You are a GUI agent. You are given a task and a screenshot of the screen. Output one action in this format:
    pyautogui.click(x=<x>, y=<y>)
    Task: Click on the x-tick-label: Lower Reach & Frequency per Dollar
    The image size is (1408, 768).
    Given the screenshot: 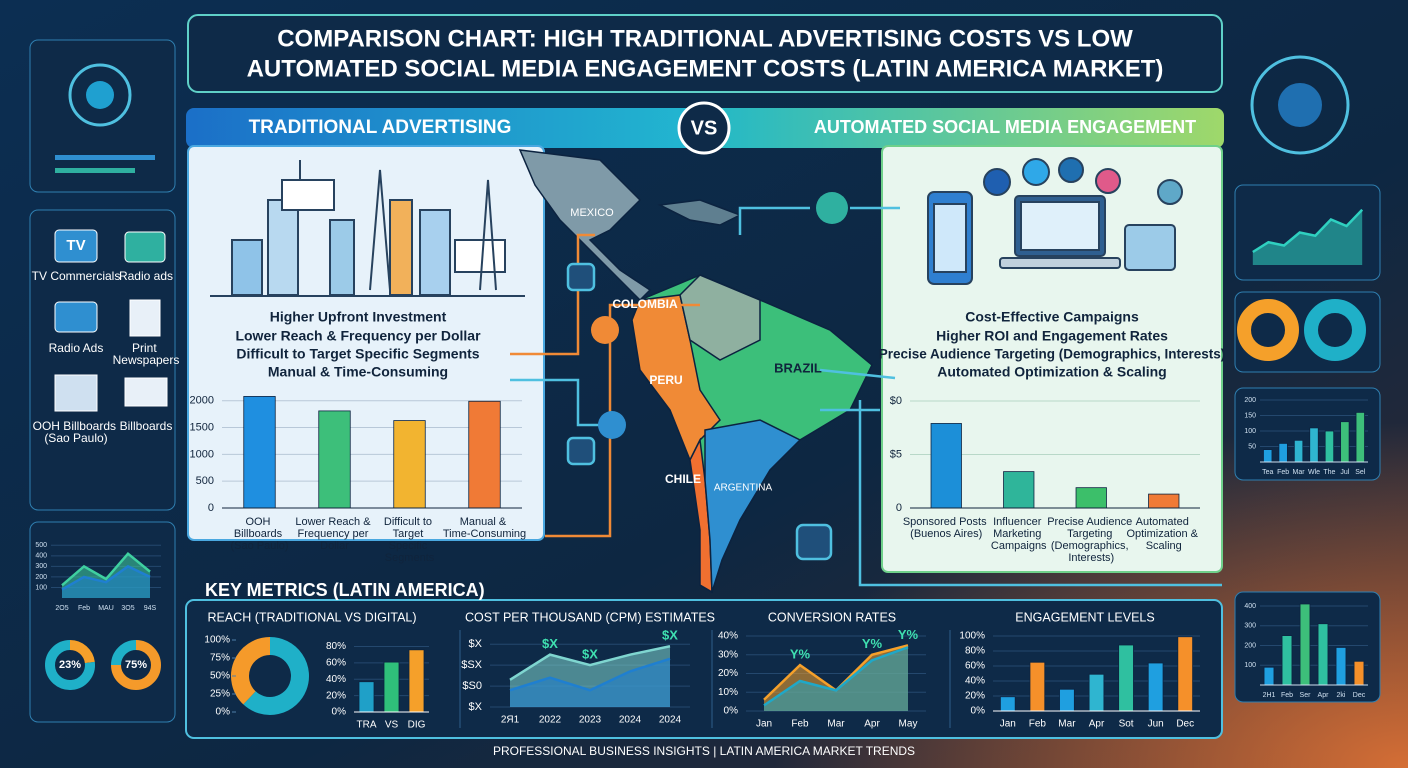 What is the action you would take?
    pyautogui.click(x=334, y=534)
    